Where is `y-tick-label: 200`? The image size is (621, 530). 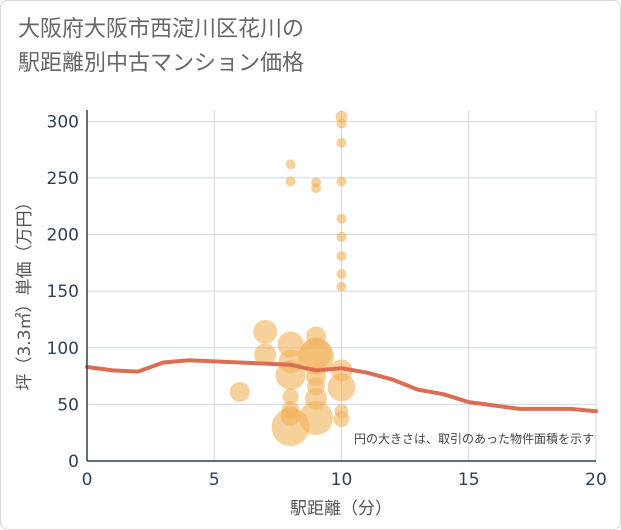 y-tick-label: 200 is located at coordinates (63, 236).